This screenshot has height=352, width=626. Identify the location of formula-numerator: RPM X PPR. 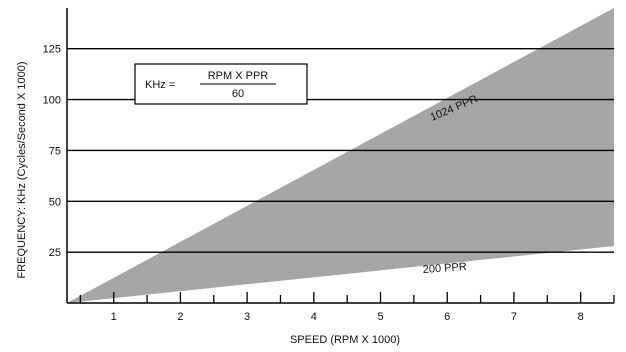
(238, 76).